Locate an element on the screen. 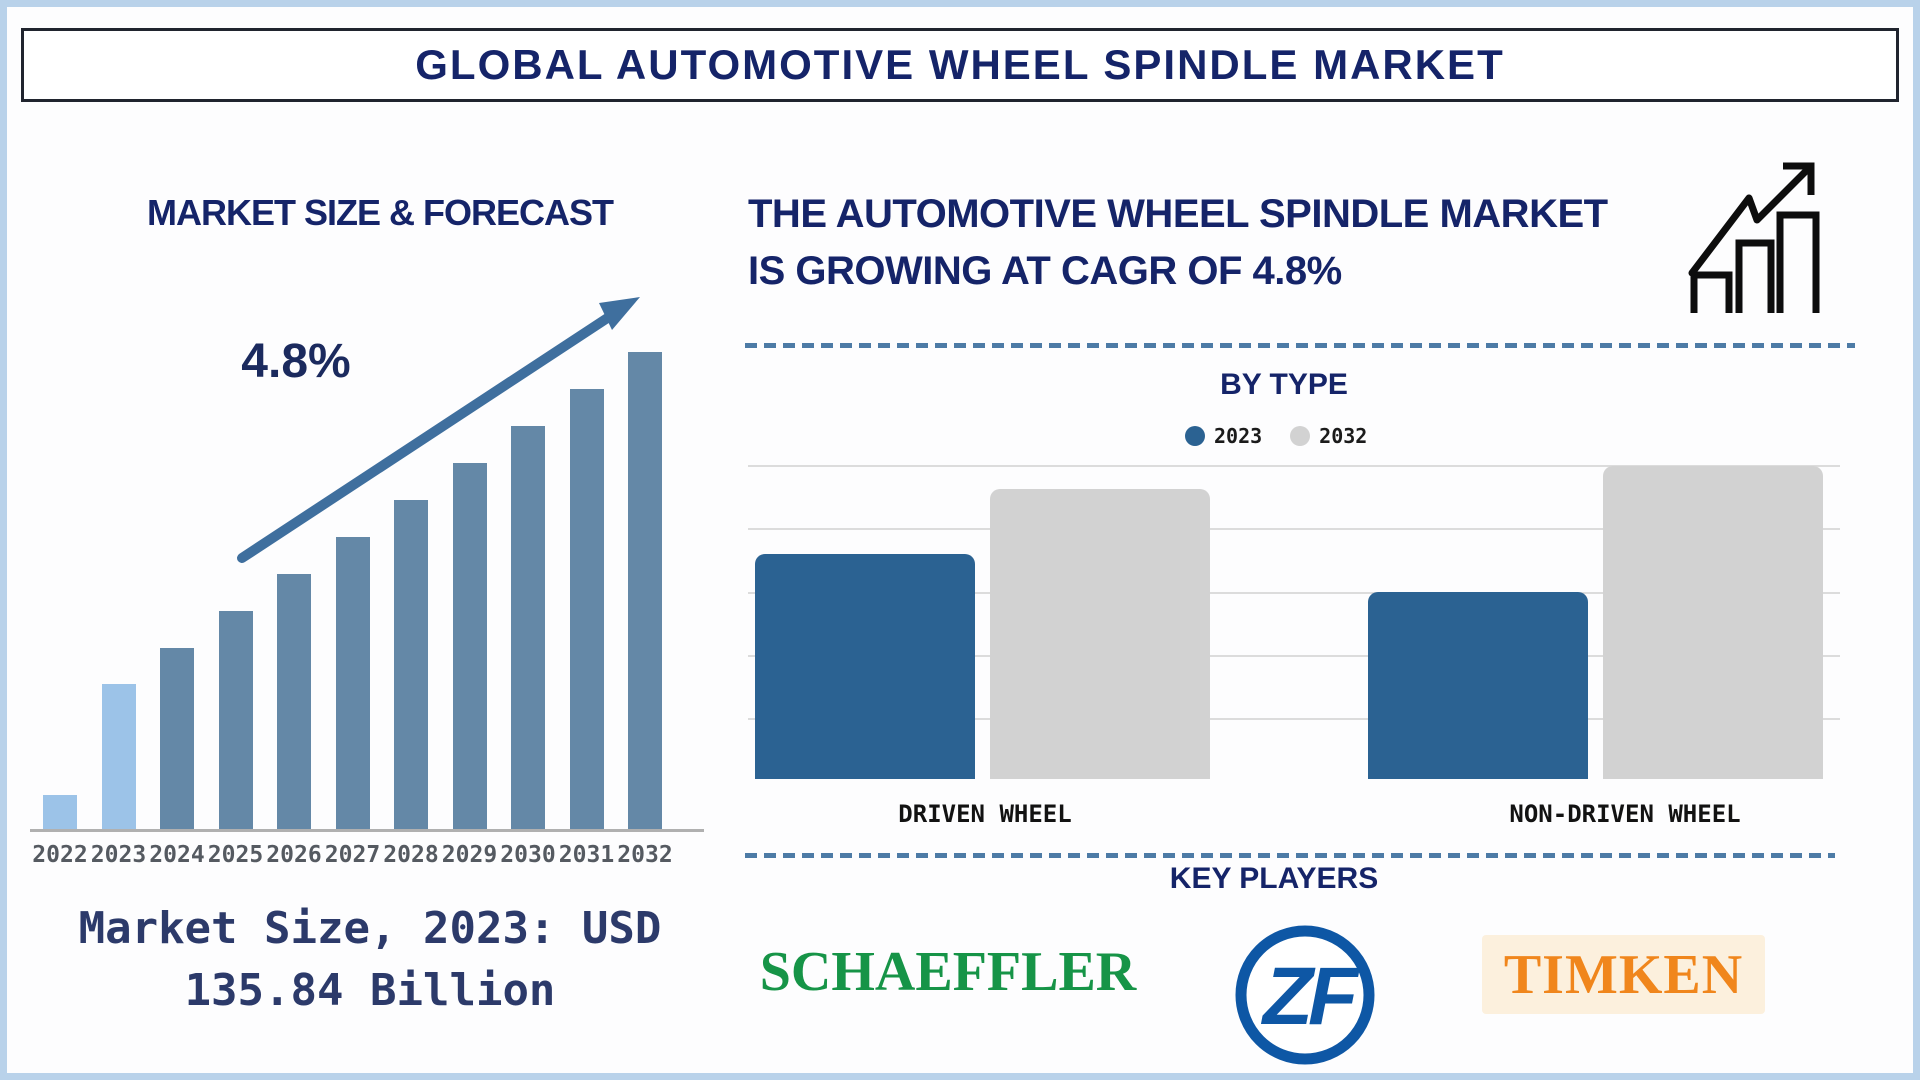 The width and height of the screenshot is (1920, 1080). forecast-x-axis is located at coordinates (367, 830).